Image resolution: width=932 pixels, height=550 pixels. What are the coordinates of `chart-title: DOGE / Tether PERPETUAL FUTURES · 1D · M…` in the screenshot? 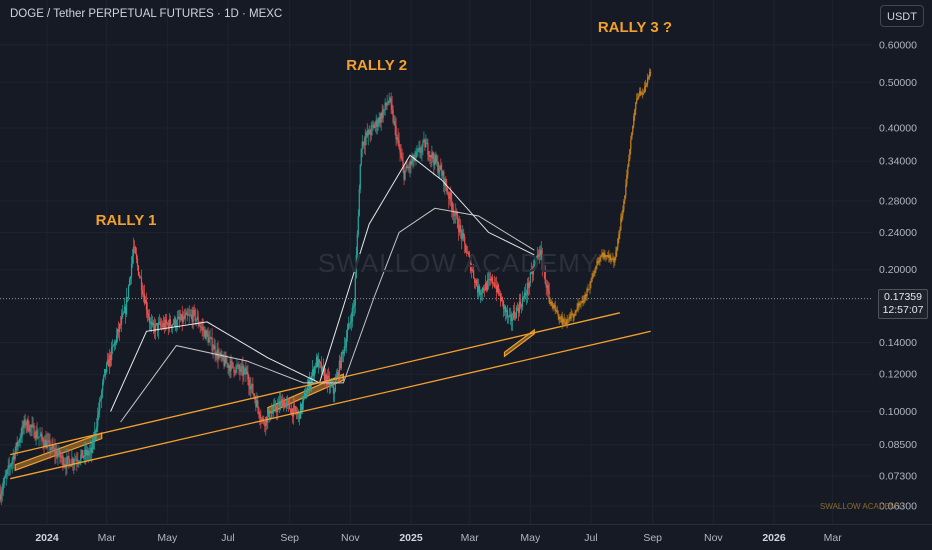 It's located at (146, 14).